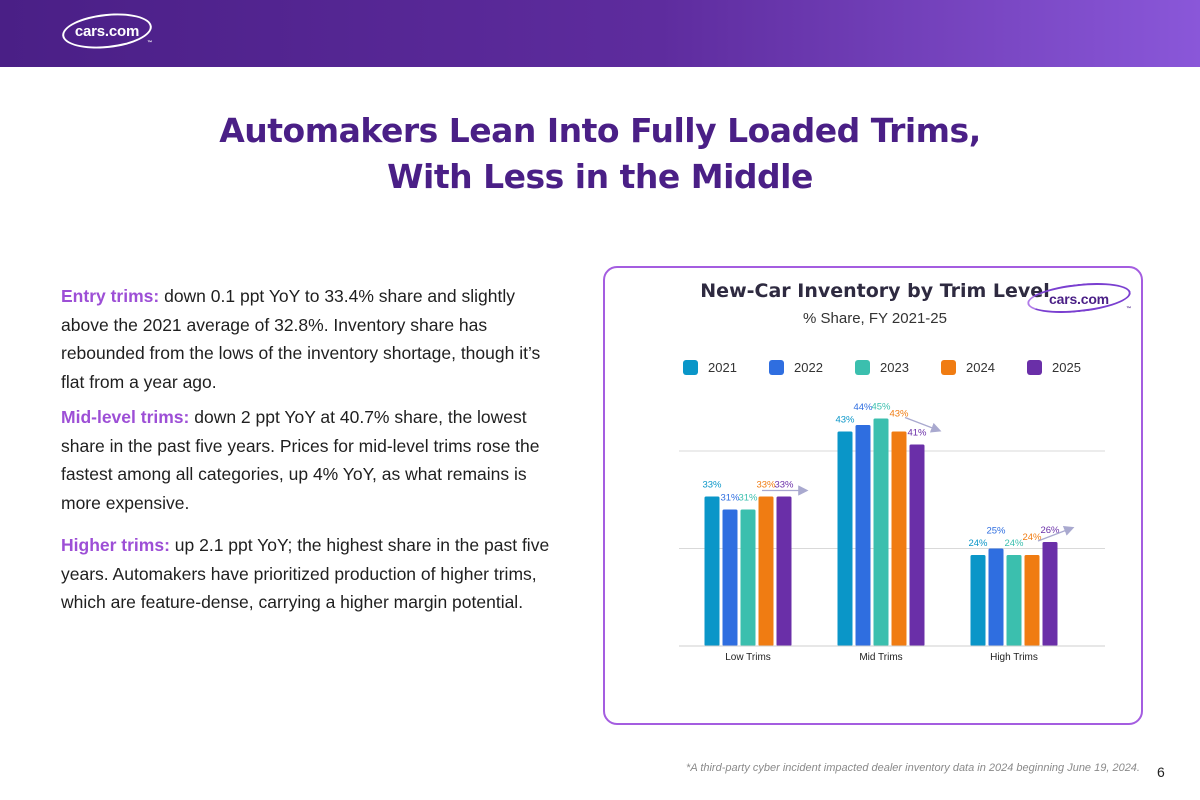  Describe the element at coordinates (978, 600) in the screenshot. I see `bar-high-trims-2021` at that location.